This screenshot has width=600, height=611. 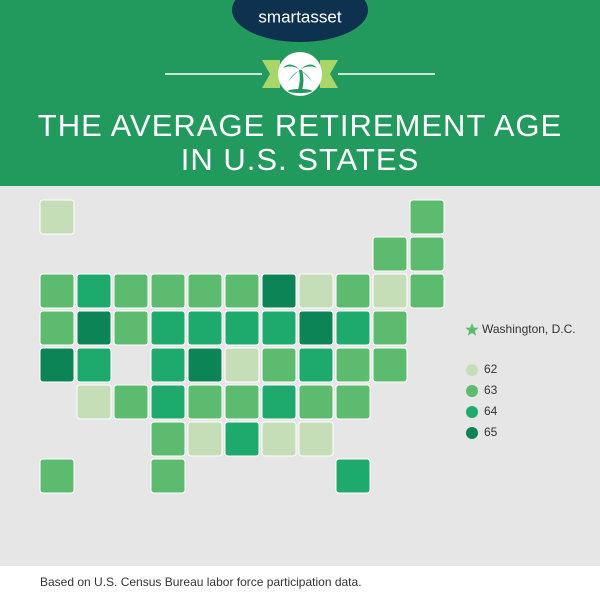 What do you see at coordinates (491, 432) in the screenshot?
I see `legend-label: 65` at bounding box center [491, 432].